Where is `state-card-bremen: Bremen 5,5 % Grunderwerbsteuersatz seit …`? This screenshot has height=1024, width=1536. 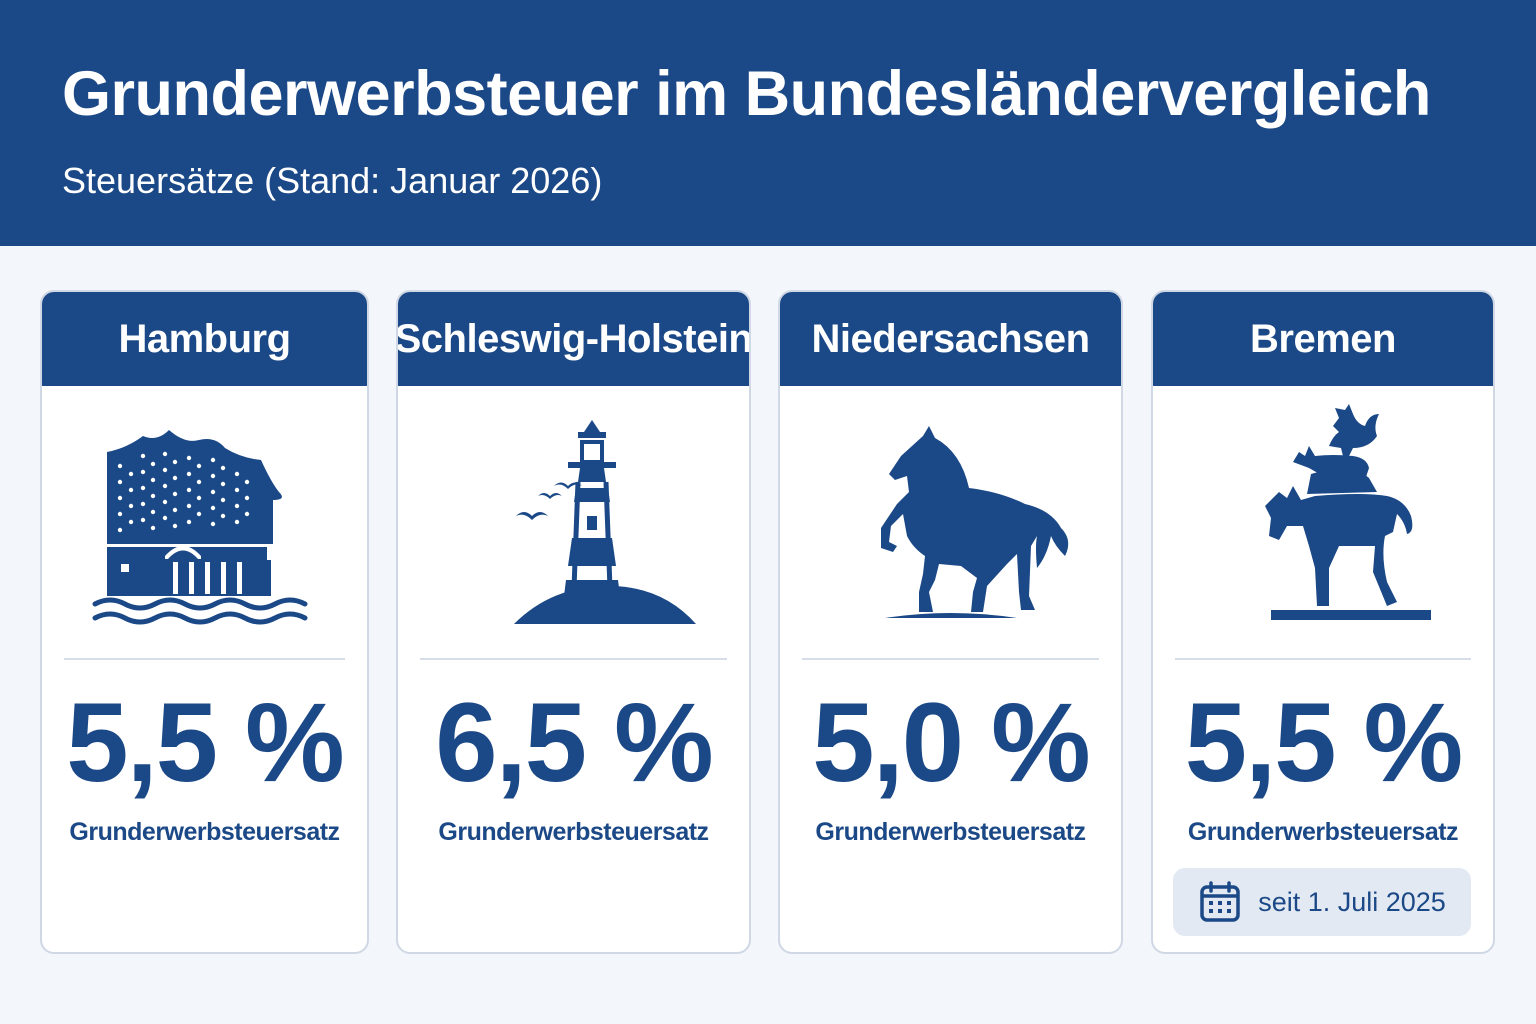
state-card-bremen: Bremen 5,5 % Grunderwerbsteuersatz seit … is located at coordinates (1323, 622).